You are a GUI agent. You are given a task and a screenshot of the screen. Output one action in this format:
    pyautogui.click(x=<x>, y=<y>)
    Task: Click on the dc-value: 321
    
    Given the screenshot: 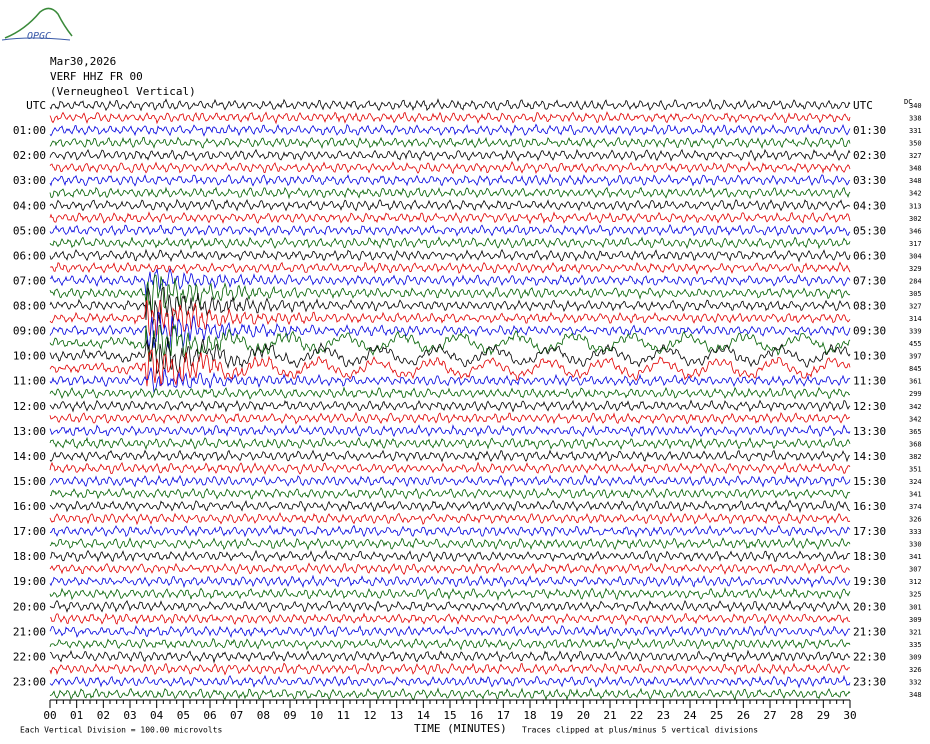 What is the action you would take?
    pyautogui.click(x=915, y=632)
    